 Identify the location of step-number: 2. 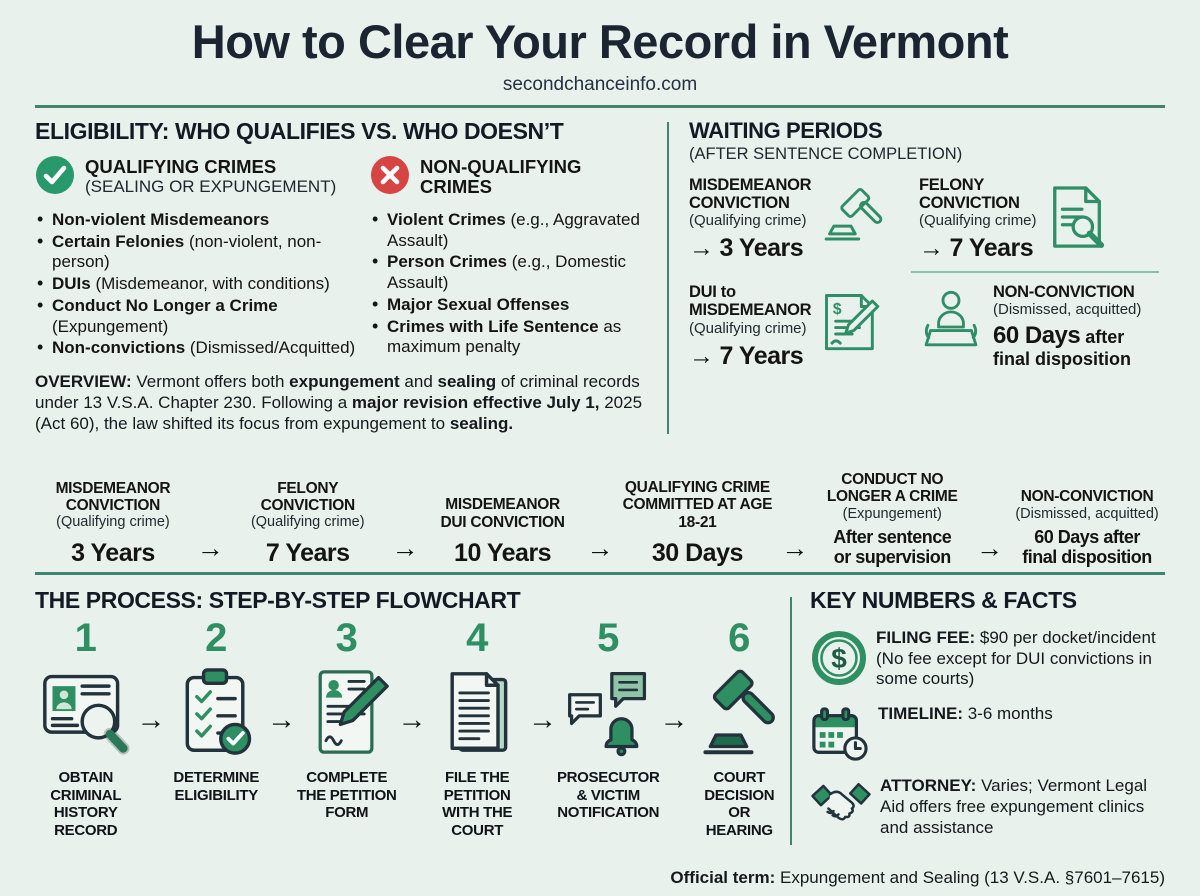
(216, 638).